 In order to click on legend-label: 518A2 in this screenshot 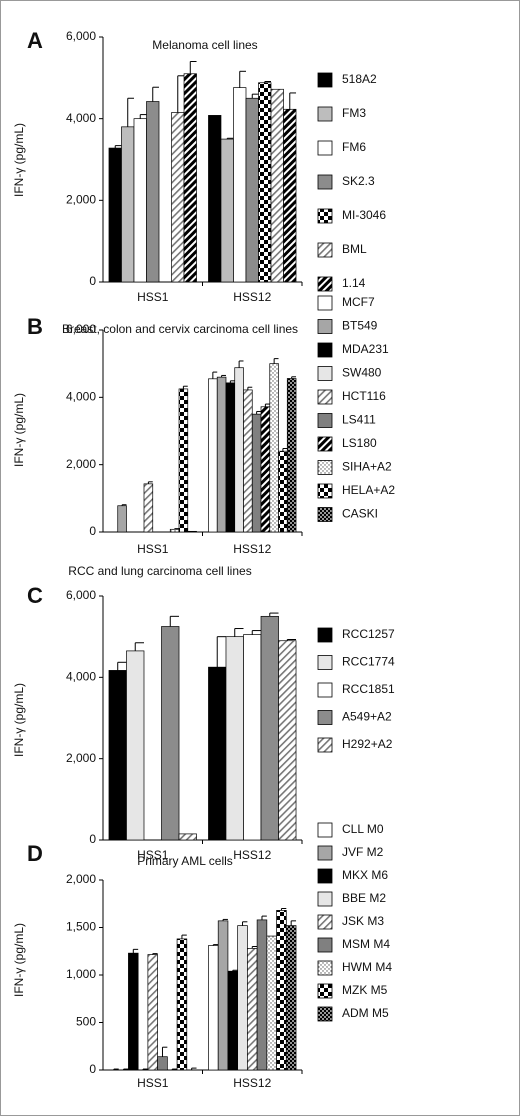, I will do `click(359, 79)`.